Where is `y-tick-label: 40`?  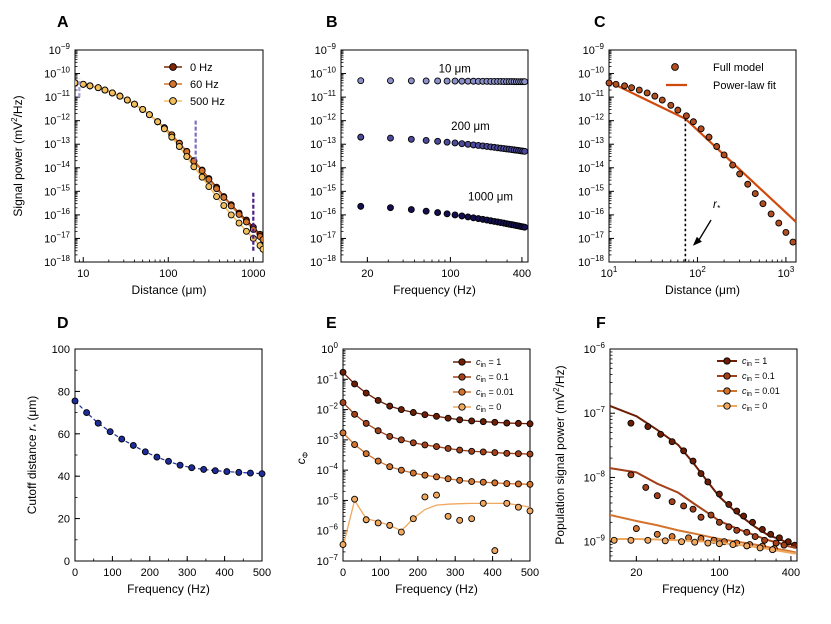
y-tick-label: 40 is located at coordinates (64, 477).